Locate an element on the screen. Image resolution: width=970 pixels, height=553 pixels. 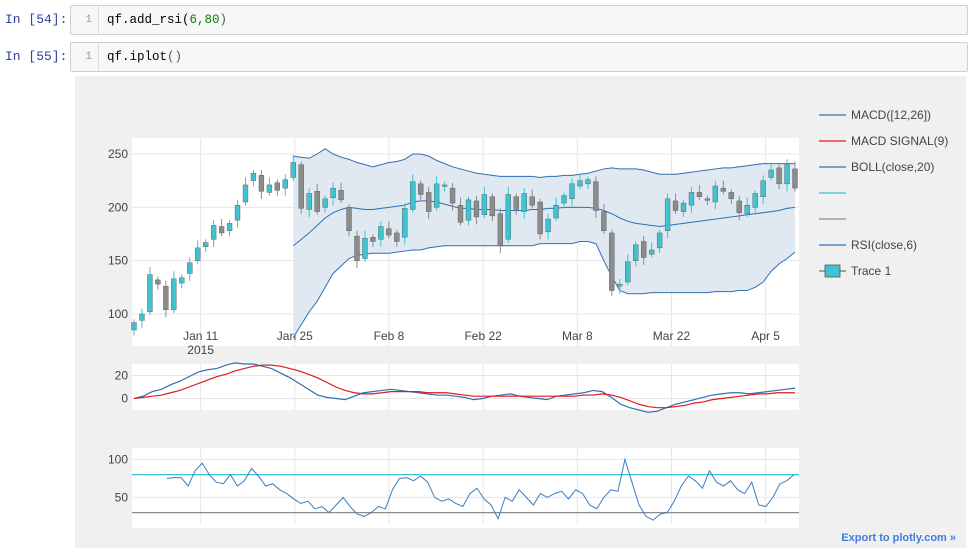
x-tick-label: Feb 8 is located at coordinates (389, 336).